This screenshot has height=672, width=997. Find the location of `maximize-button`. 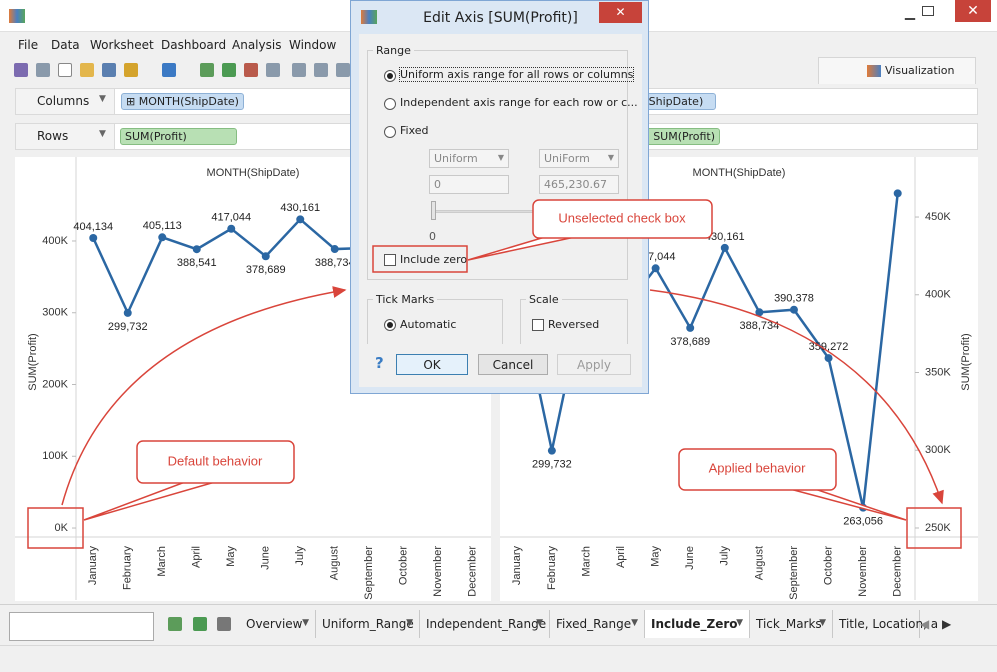

maximize-button is located at coordinates (928, 11).